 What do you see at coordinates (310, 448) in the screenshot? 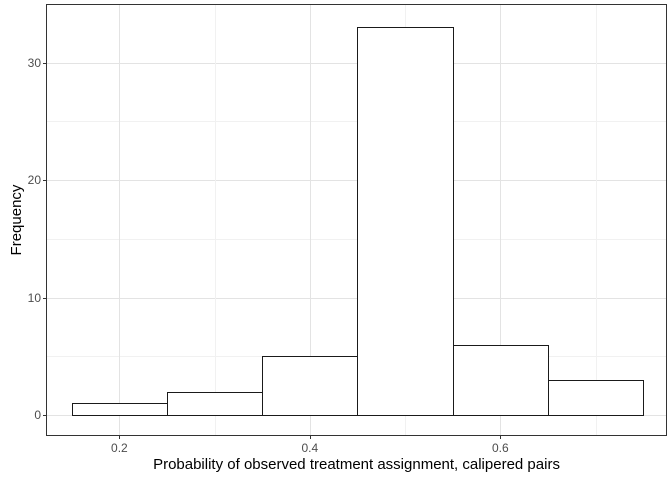
I see `x-tick-label: 0.4` at bounding box center [310, 448].